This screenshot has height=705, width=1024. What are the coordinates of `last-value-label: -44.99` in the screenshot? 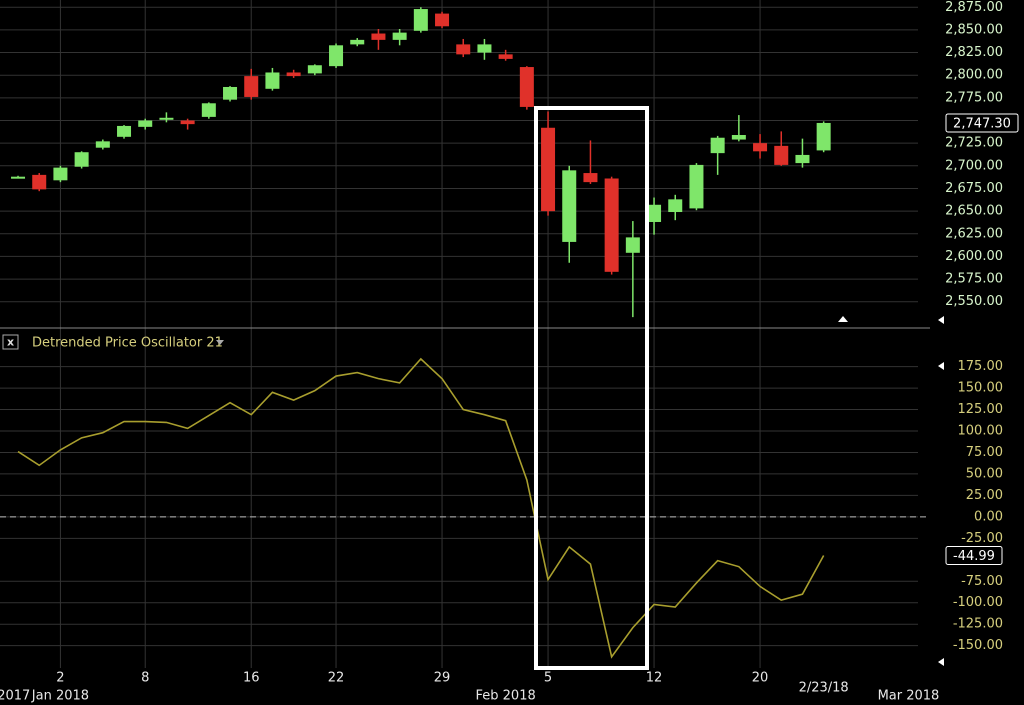 It's located at (974, 556).